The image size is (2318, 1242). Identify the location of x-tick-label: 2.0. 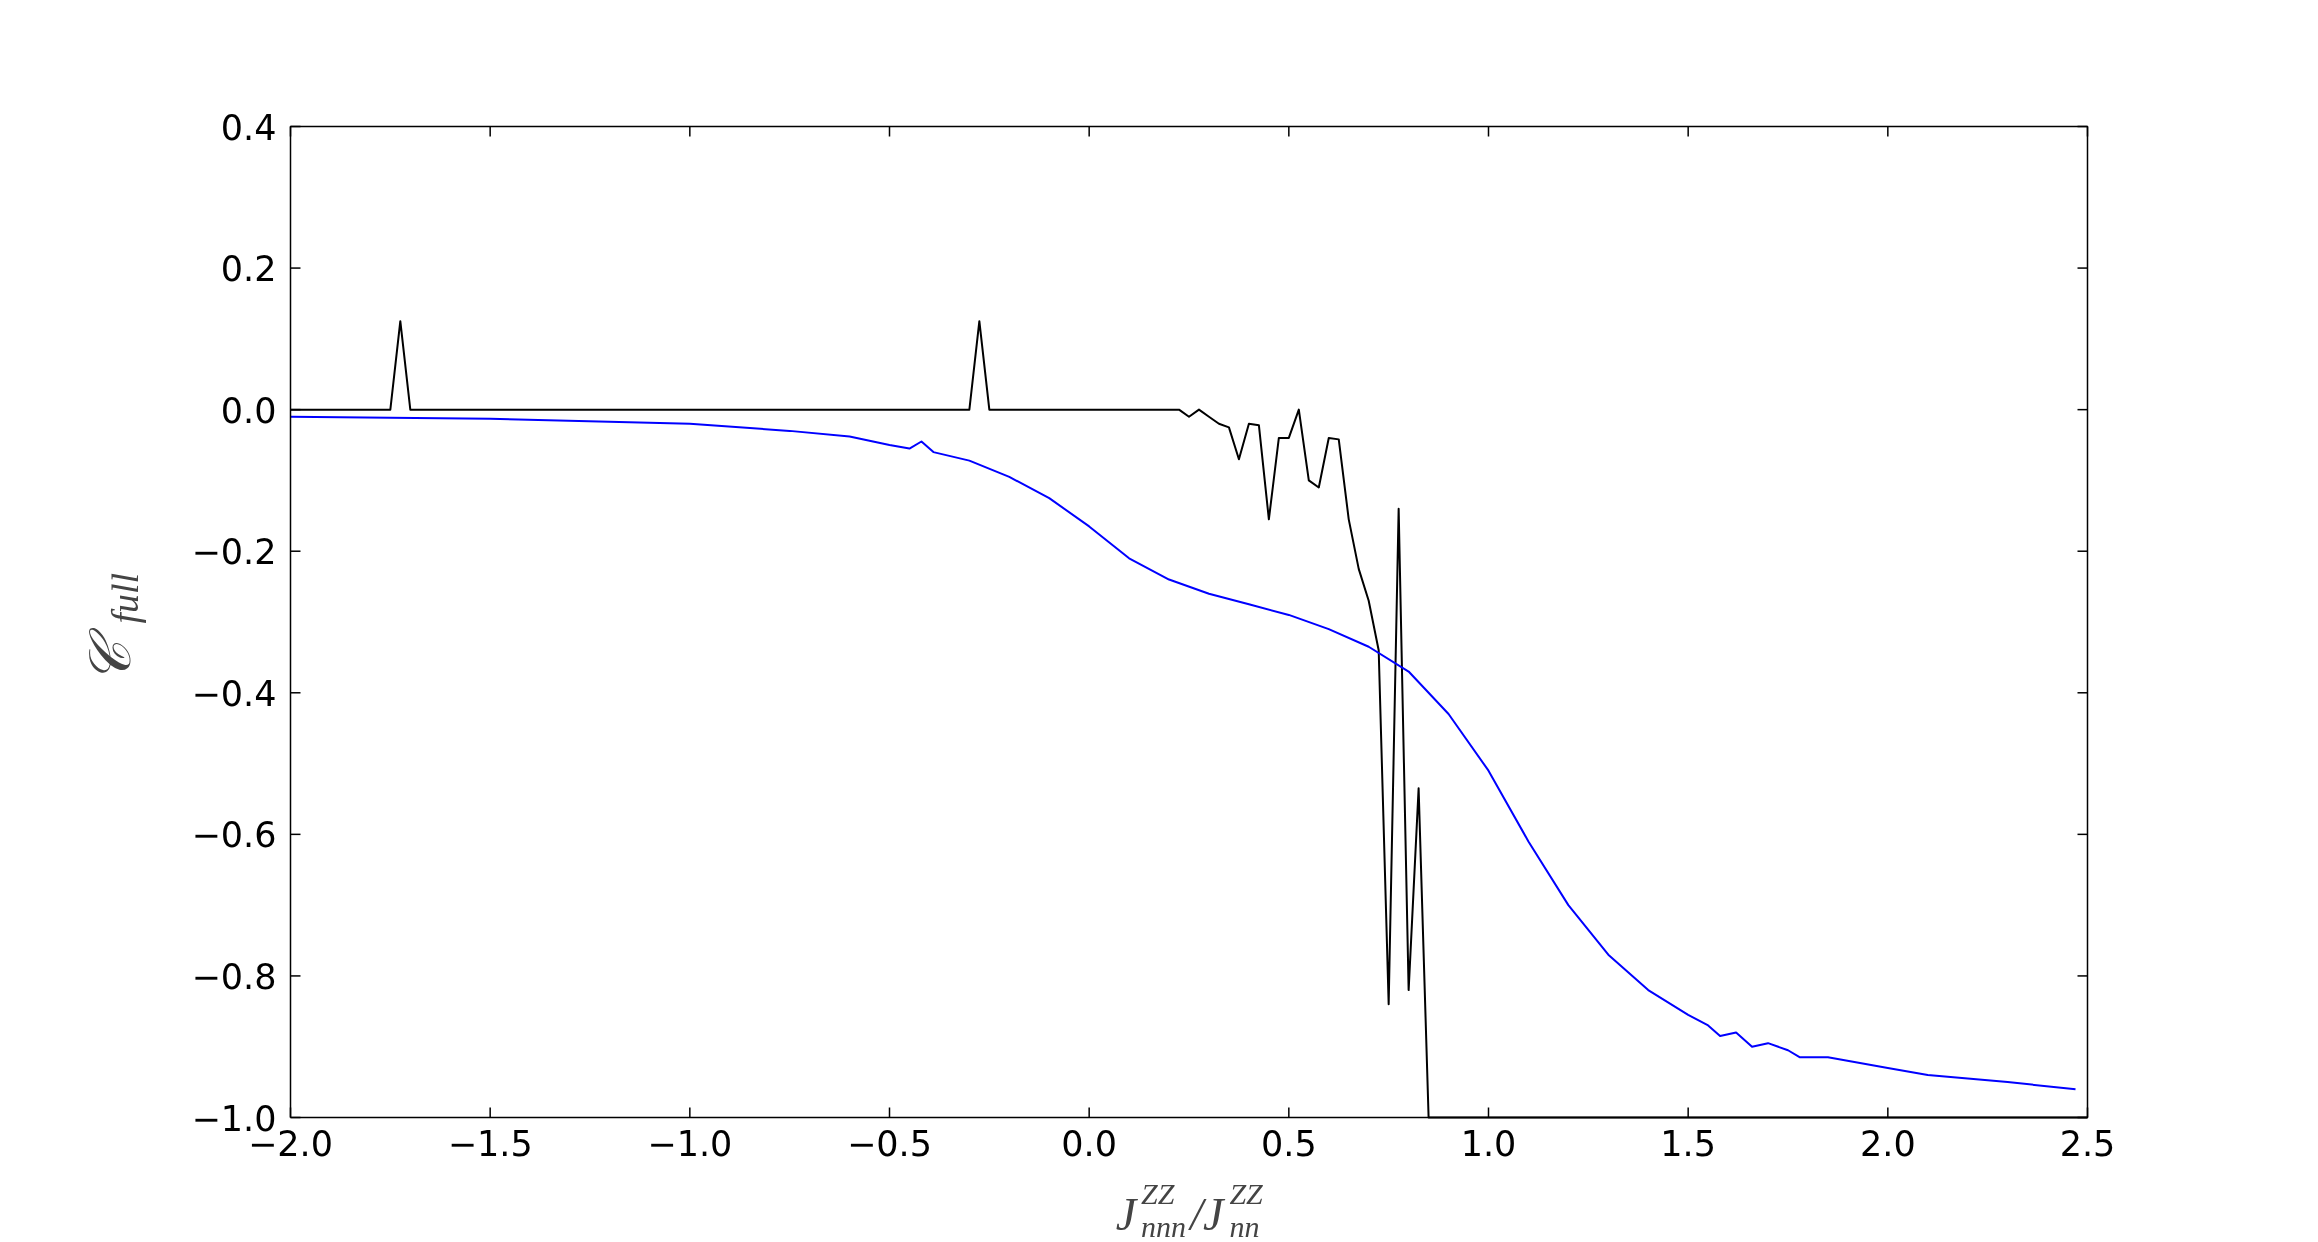
(1888, 1143).